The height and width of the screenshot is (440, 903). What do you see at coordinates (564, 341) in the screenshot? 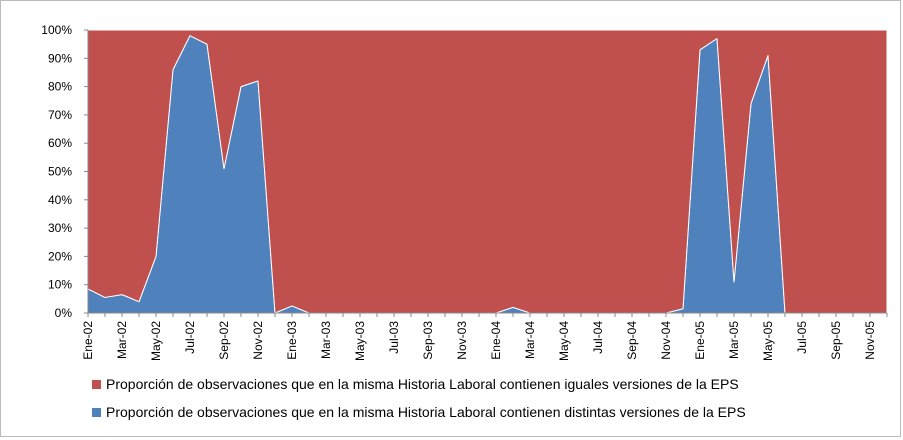
I see `x-tick-label: May-04` at bounding box center [564, 341].